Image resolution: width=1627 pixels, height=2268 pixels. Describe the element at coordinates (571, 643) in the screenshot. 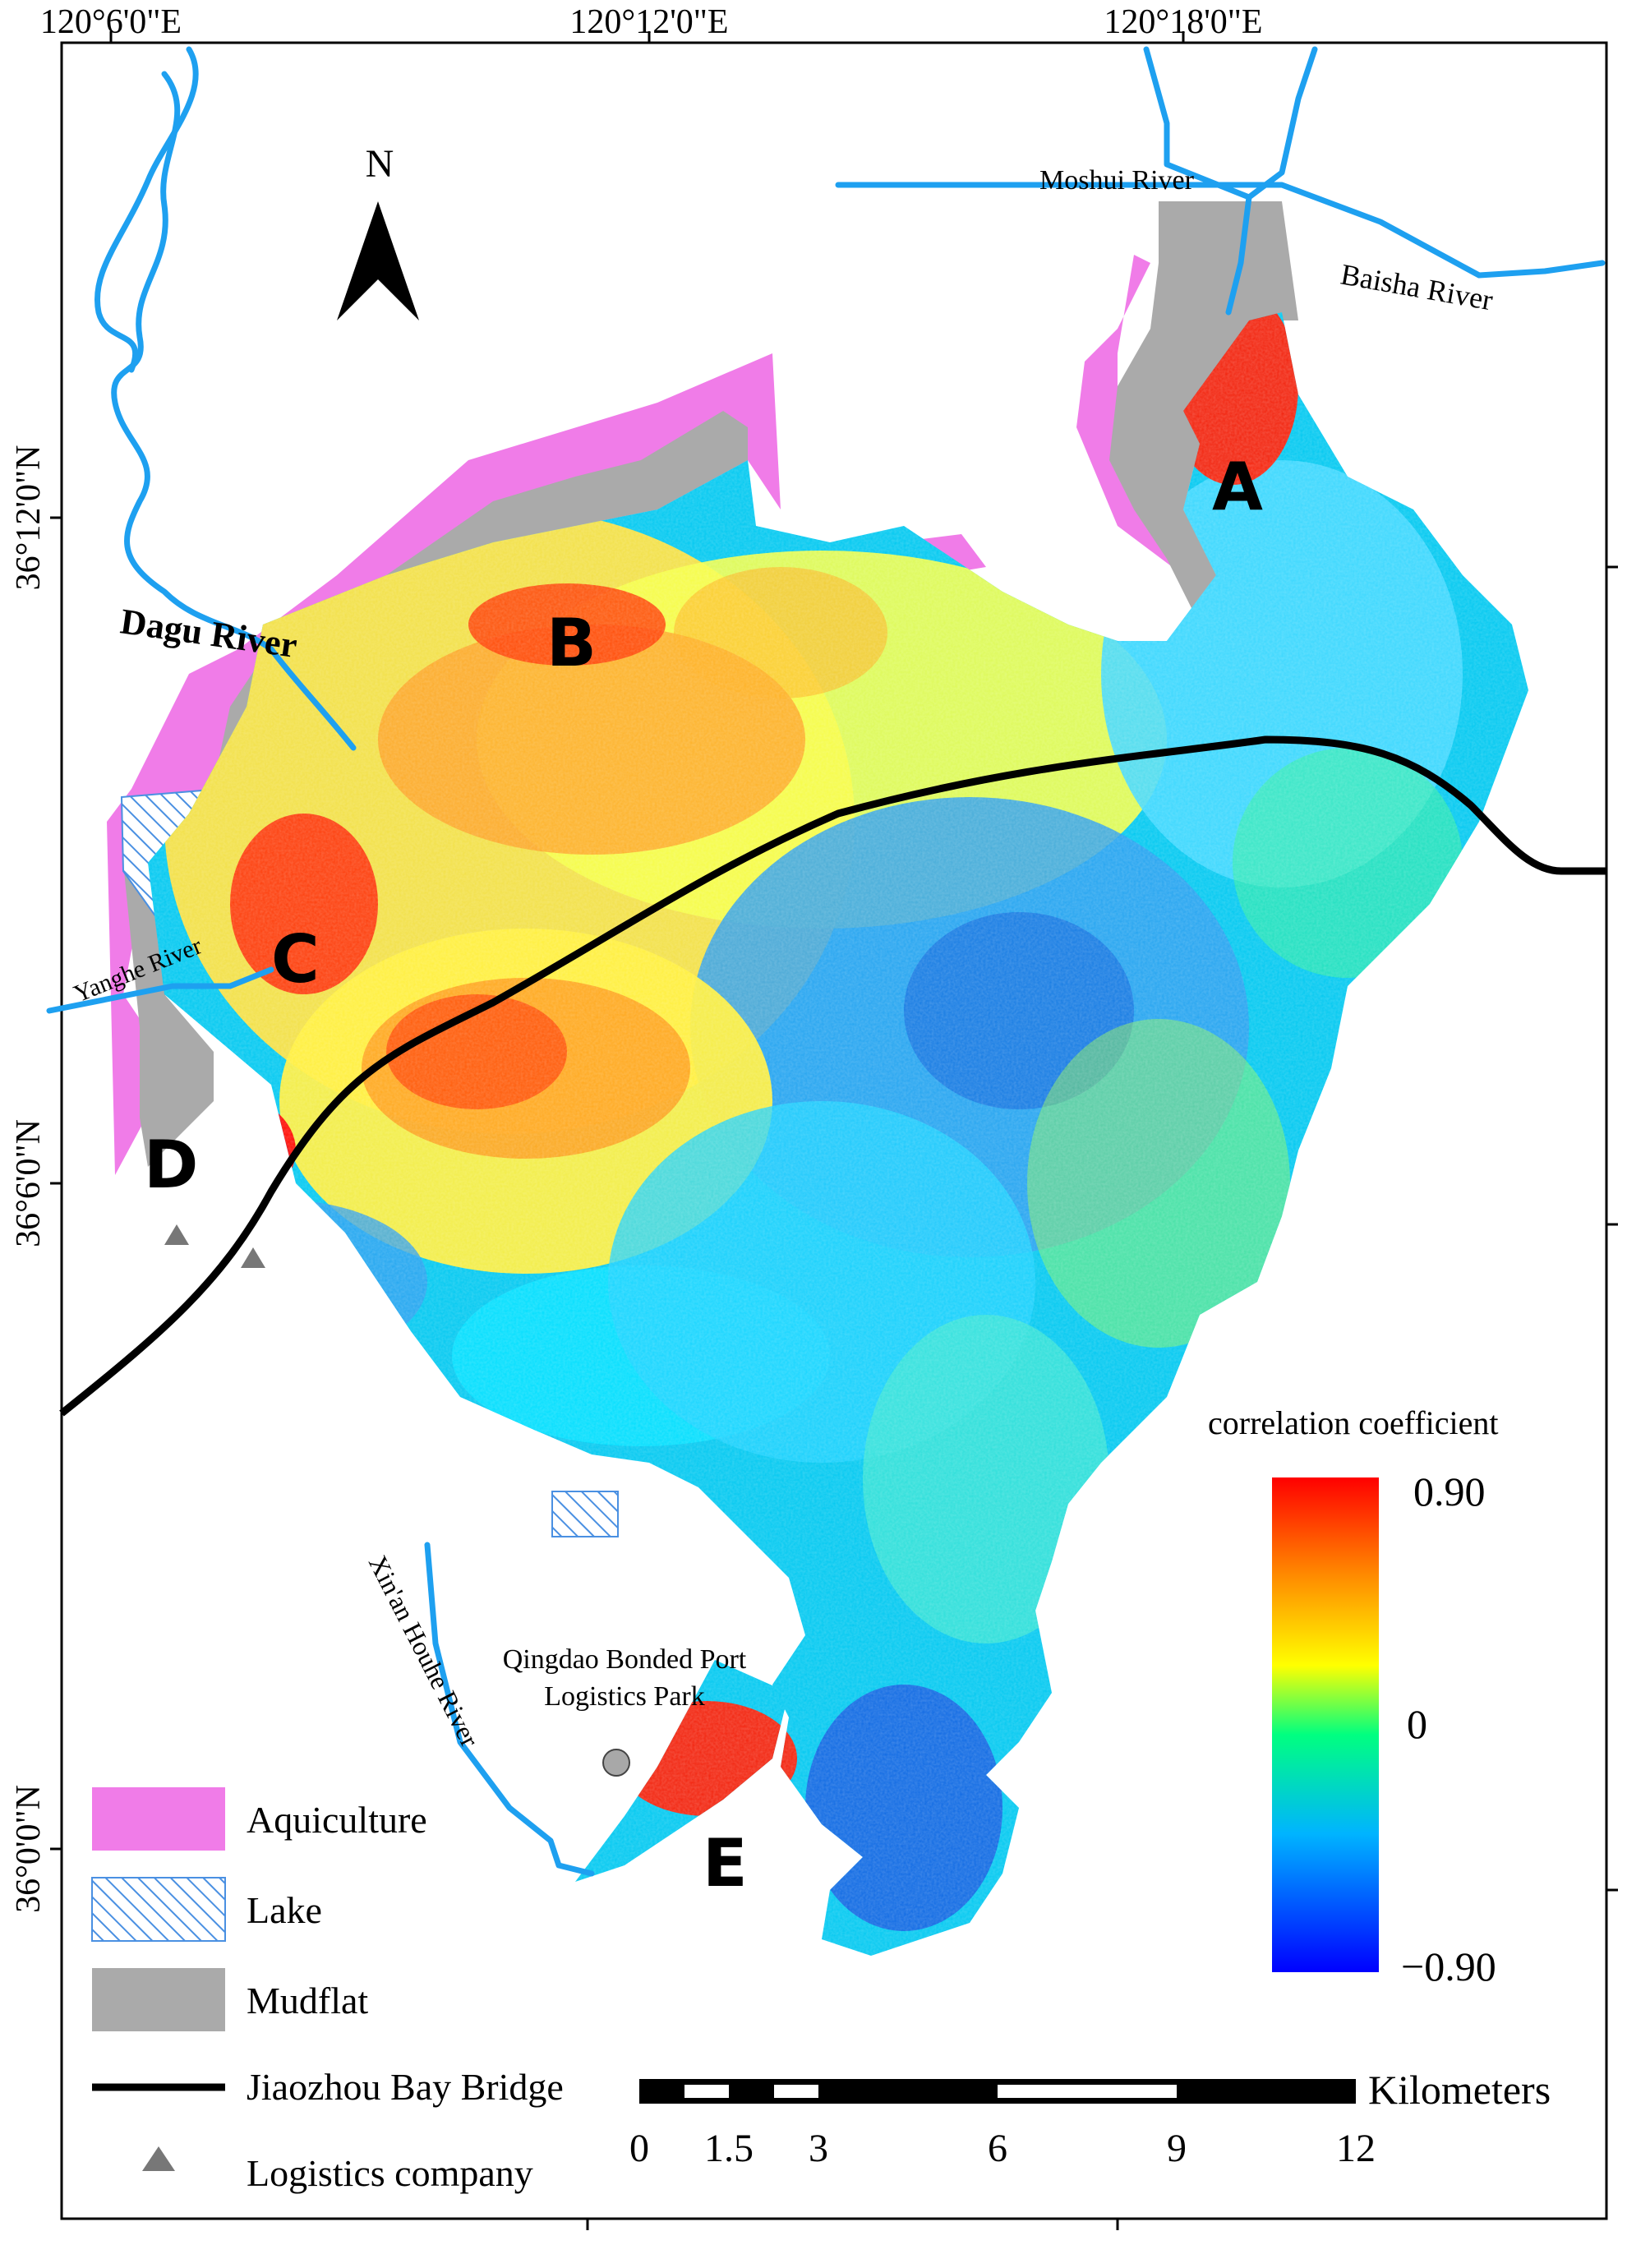

I see `zone-label-b: B` at that location.